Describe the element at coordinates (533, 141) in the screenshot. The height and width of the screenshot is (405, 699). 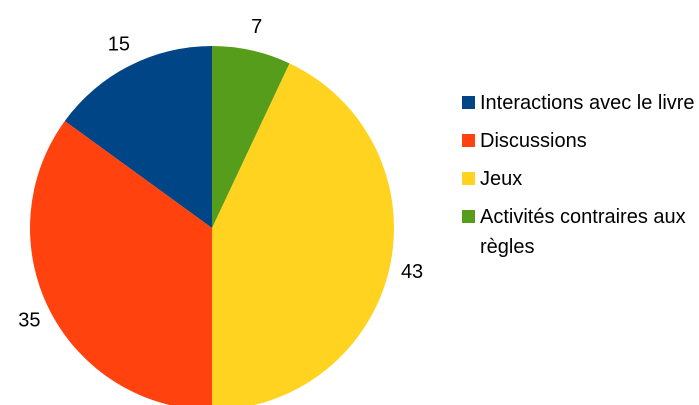
I see `legend-label: Discussions` at that location.